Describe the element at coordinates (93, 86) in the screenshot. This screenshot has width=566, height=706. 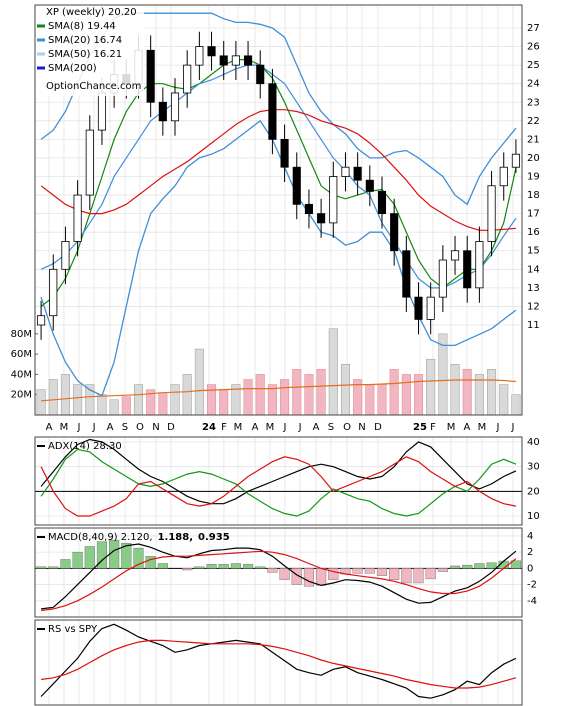
I see `watermark: OptionChance.com` at that location.